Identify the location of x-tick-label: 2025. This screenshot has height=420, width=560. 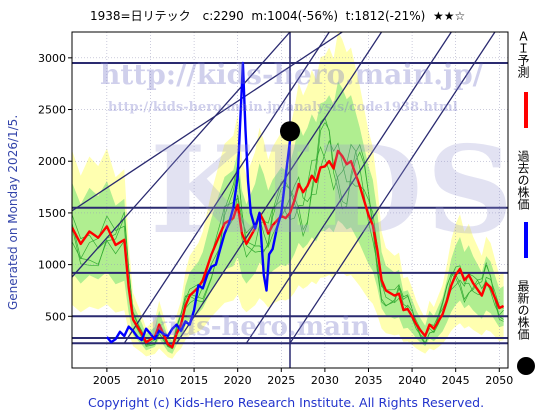
(281, 380).